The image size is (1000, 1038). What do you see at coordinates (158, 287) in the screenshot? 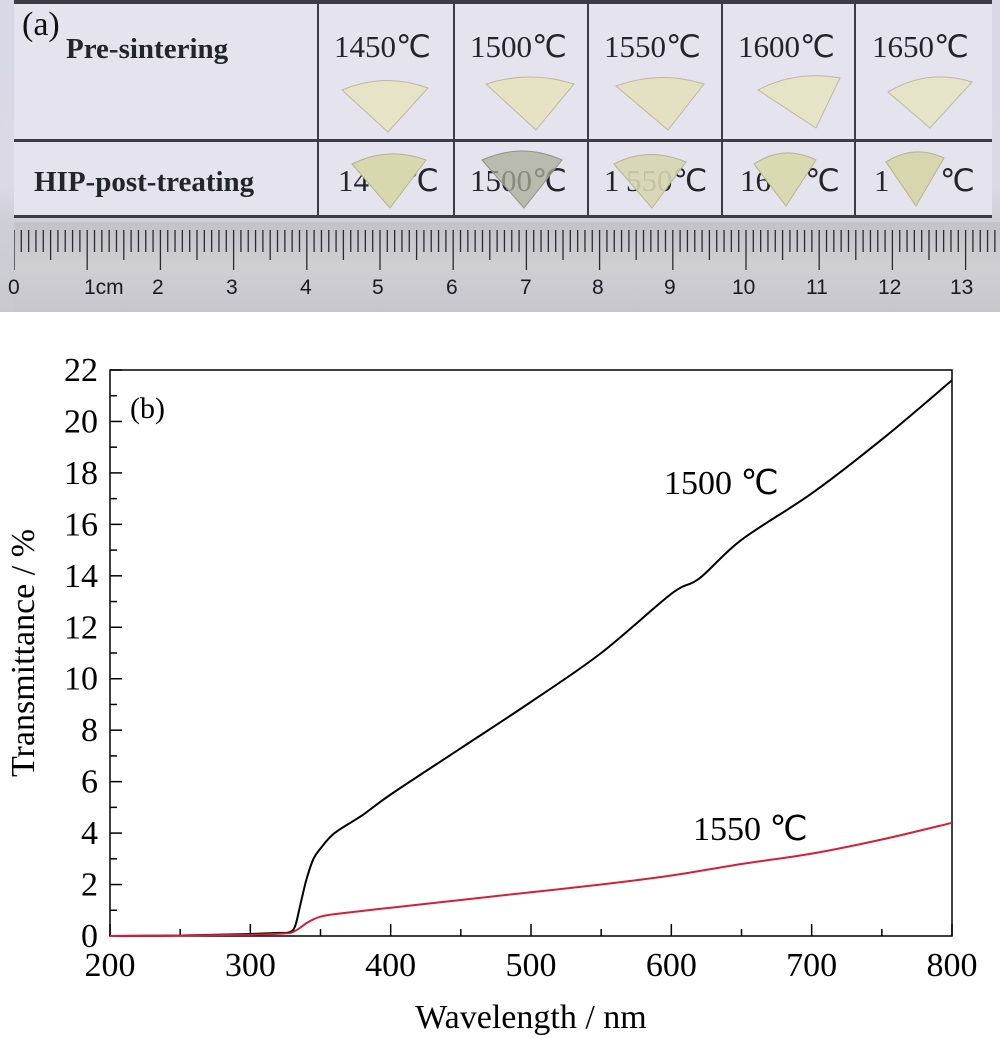
I see `ruler-label-2: 2` at bounding box center [158, 287].